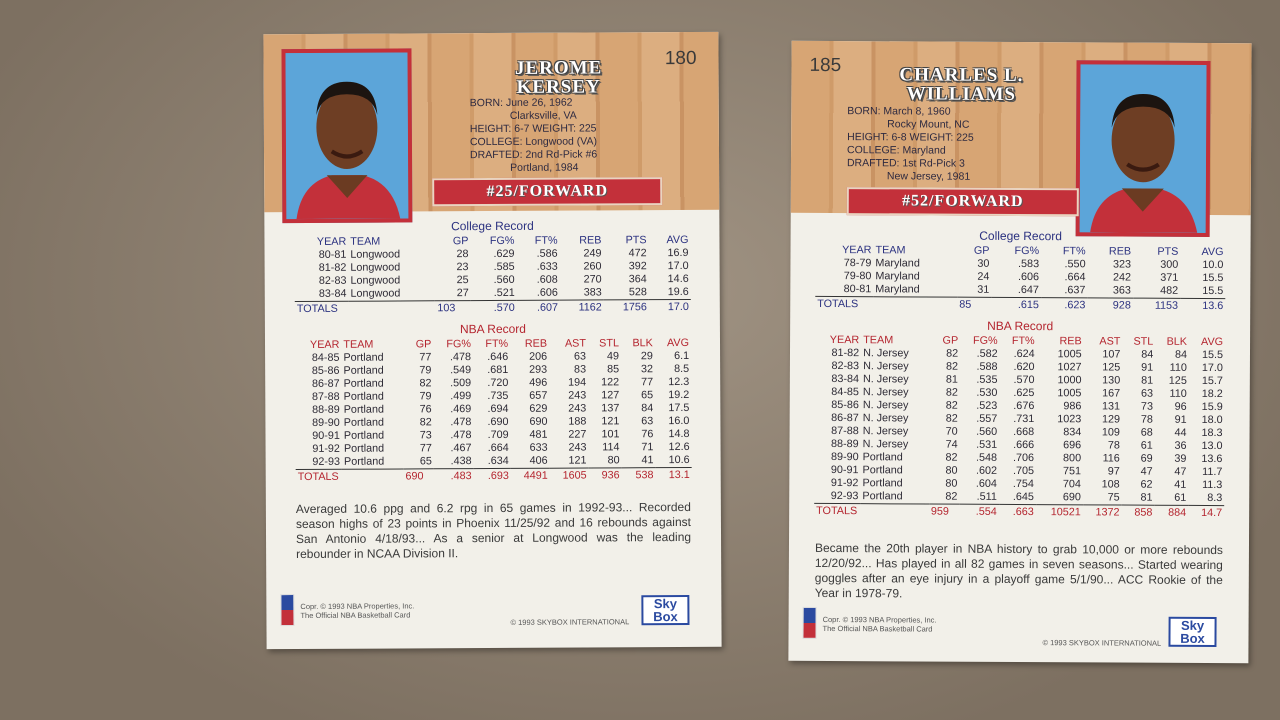  Describe the element at coordinates (462, 280) in the screenshot. I see `stat-cell: 25` at that location.